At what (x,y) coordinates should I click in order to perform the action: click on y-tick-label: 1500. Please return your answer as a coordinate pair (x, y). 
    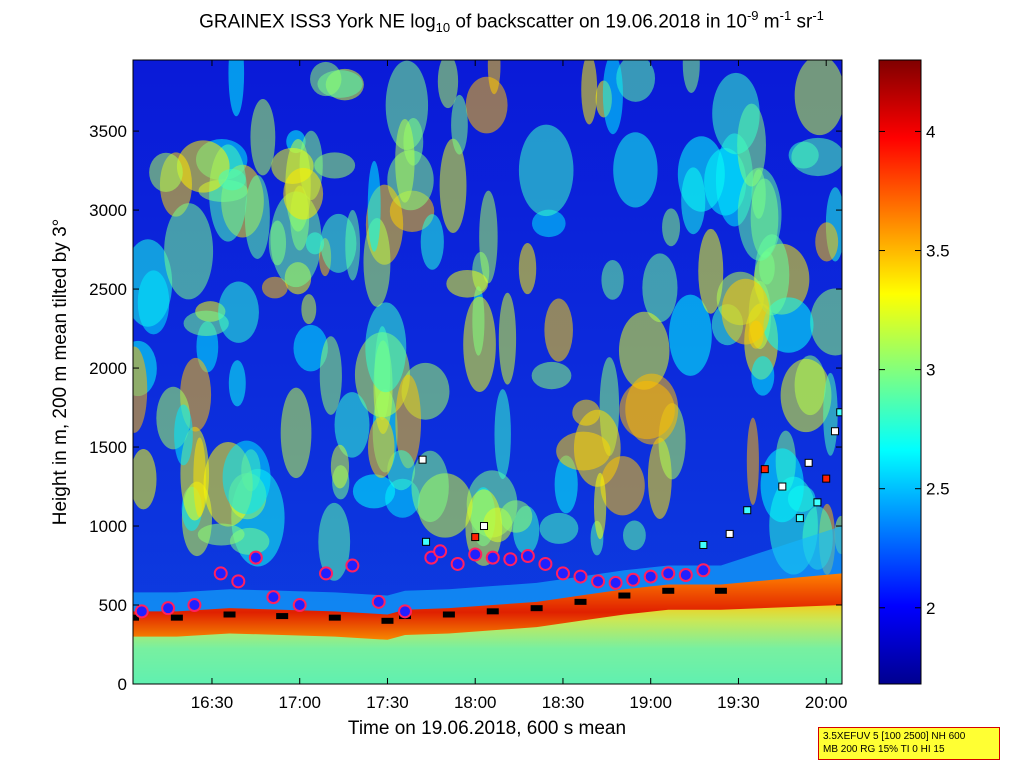
    Looking at the image, I should click on (108, 447).